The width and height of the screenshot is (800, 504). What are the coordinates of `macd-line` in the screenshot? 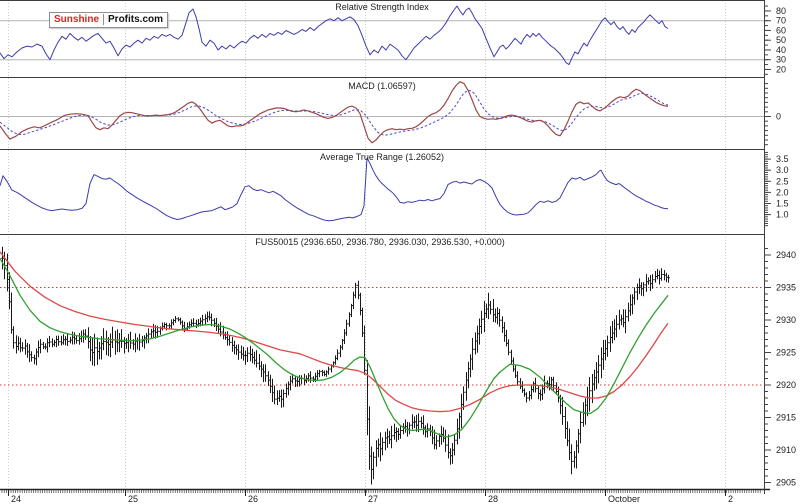 It's located at (334, 112).